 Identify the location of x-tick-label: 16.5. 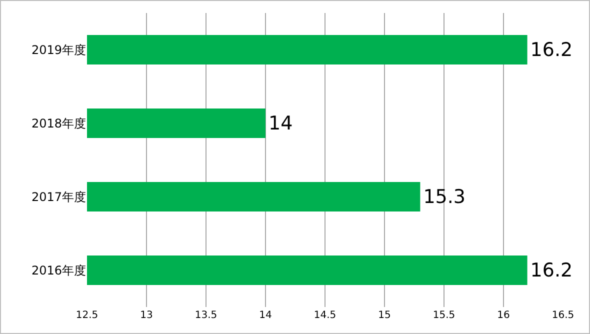
(563, 315).